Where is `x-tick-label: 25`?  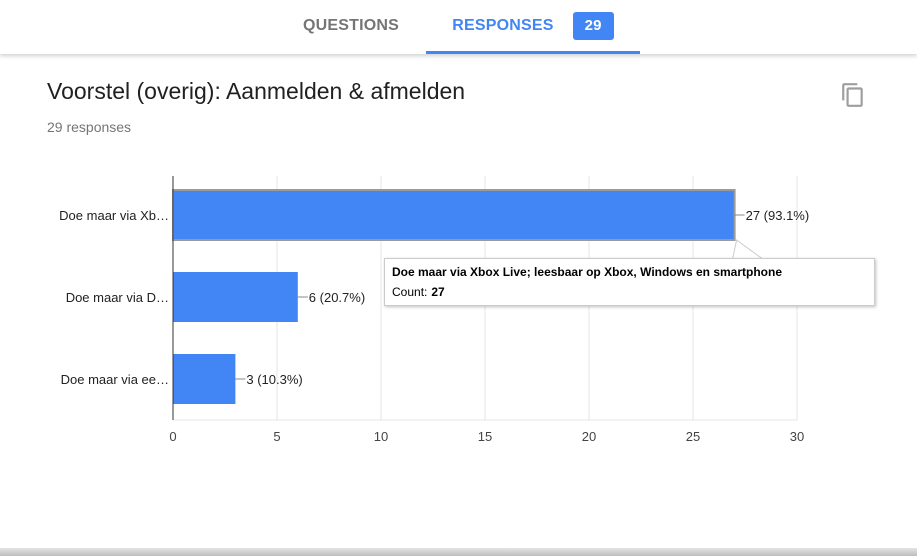 x-tick-label: 25 is located at coordinates (693, 436).